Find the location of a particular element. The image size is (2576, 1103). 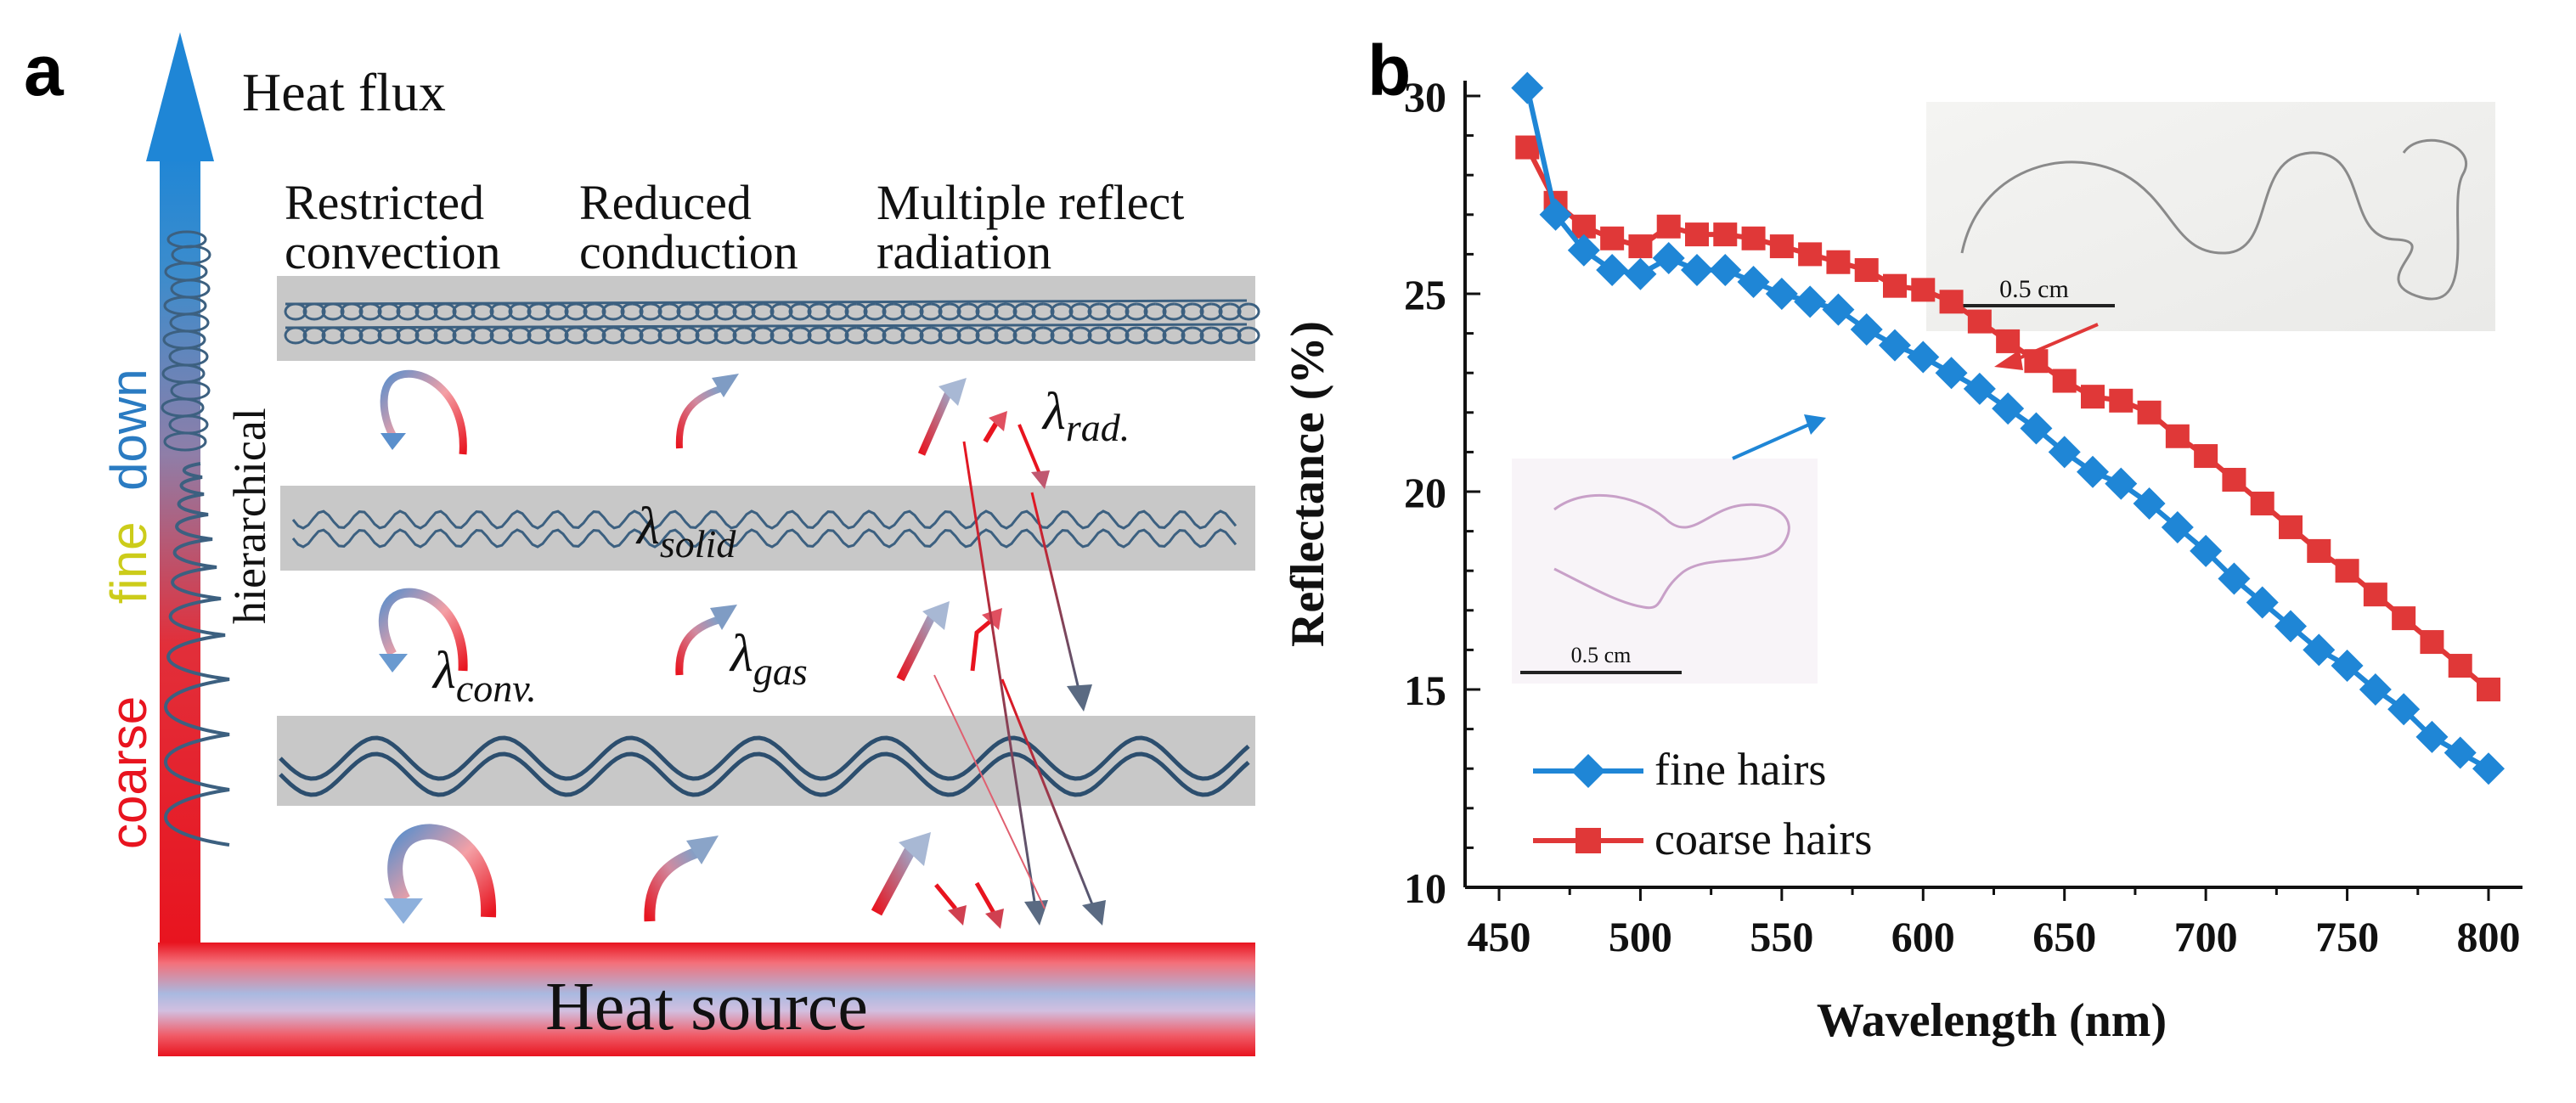

convection-arrow-bottom is located at coordinates (442, 871).